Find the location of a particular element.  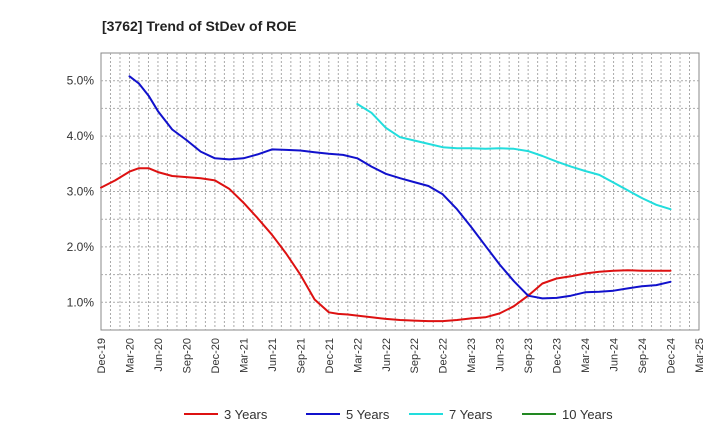

x-tick-label: Dec-21 is located at coordinates (330, 355).